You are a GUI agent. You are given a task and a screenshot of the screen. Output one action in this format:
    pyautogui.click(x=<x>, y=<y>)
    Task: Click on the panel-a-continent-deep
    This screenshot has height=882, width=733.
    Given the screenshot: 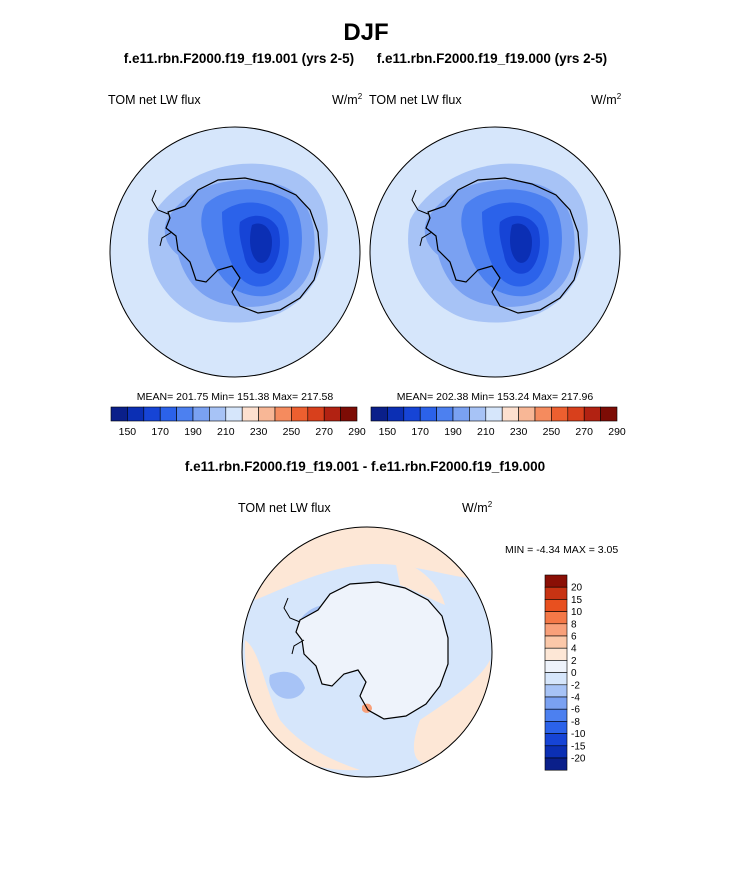 What is the action you would take?
    pyautogui.click(x=261, y=243)
    